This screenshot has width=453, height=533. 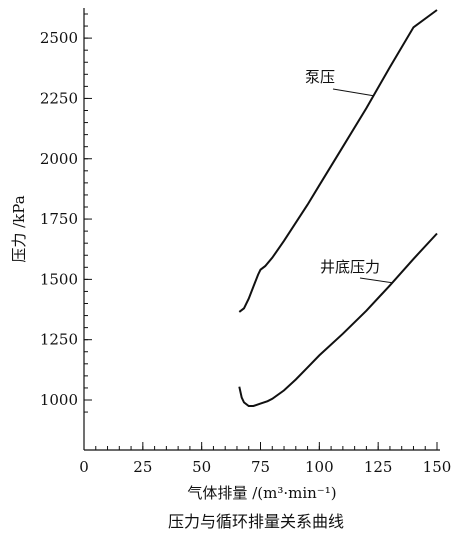 What do you see at coordinates (59, 279) in the screenshot?
I see `y-tick-label: 1500` at bounding box center [59, 279].